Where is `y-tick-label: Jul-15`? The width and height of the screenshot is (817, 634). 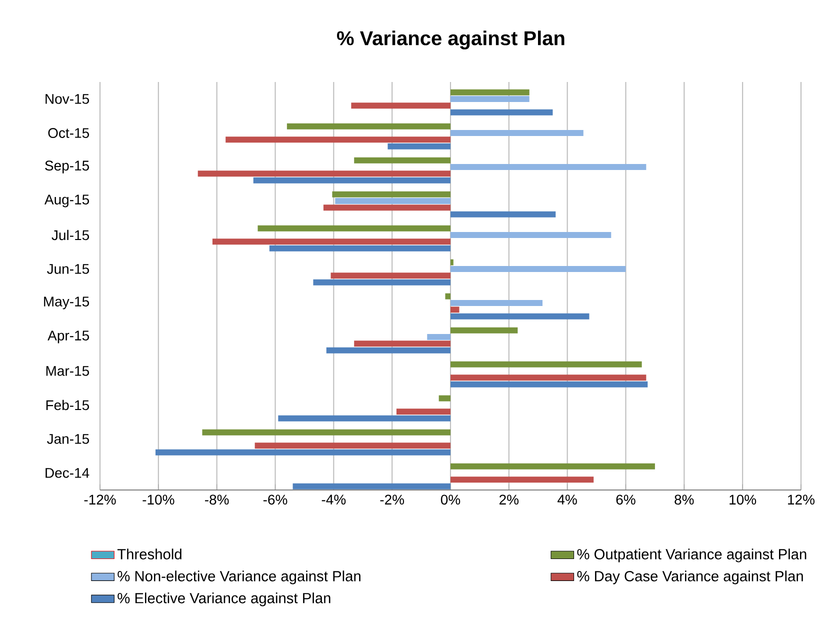
y-tick-label: Jul-15 is located at coordinates (71, 235).